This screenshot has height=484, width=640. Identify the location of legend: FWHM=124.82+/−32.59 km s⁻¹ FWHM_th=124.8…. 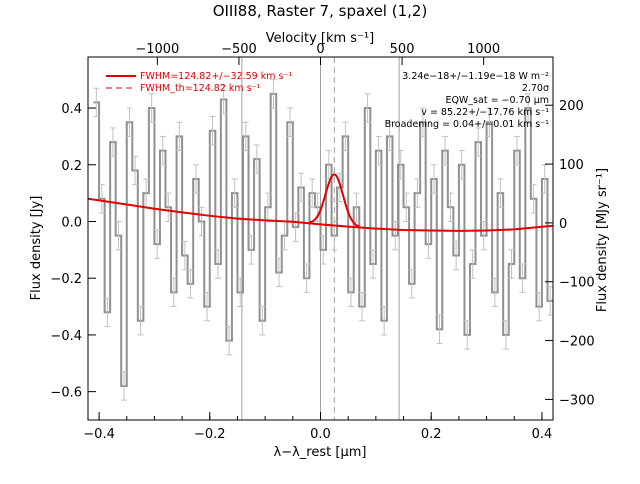
(199, 82).